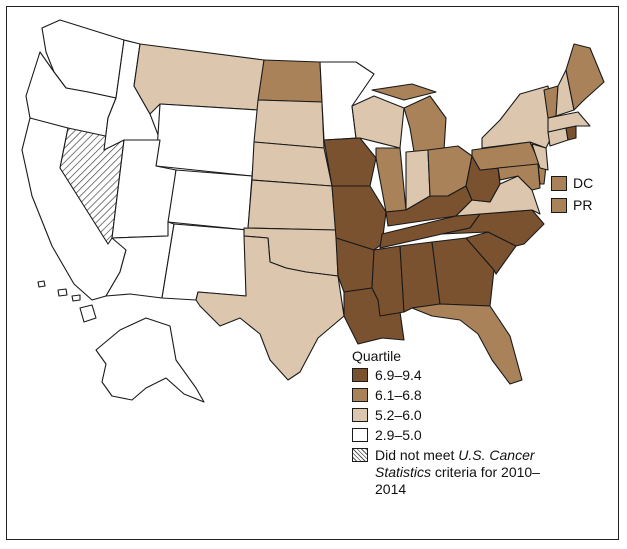 Image resolution: width=627 pixels, height=549 pixels. What do you see at coordinates (205, 262) in the screenshot?
I see `state-nm` at bounding box center [205, 262].